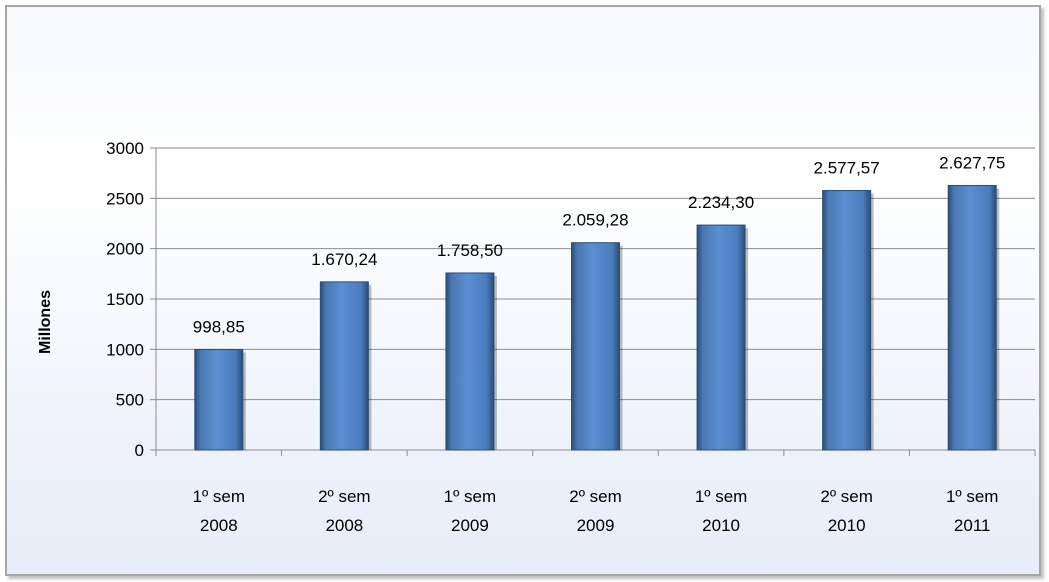 The image size is (1049, 582). I want to click on y-axis-title: Millones, so click(45, 322).